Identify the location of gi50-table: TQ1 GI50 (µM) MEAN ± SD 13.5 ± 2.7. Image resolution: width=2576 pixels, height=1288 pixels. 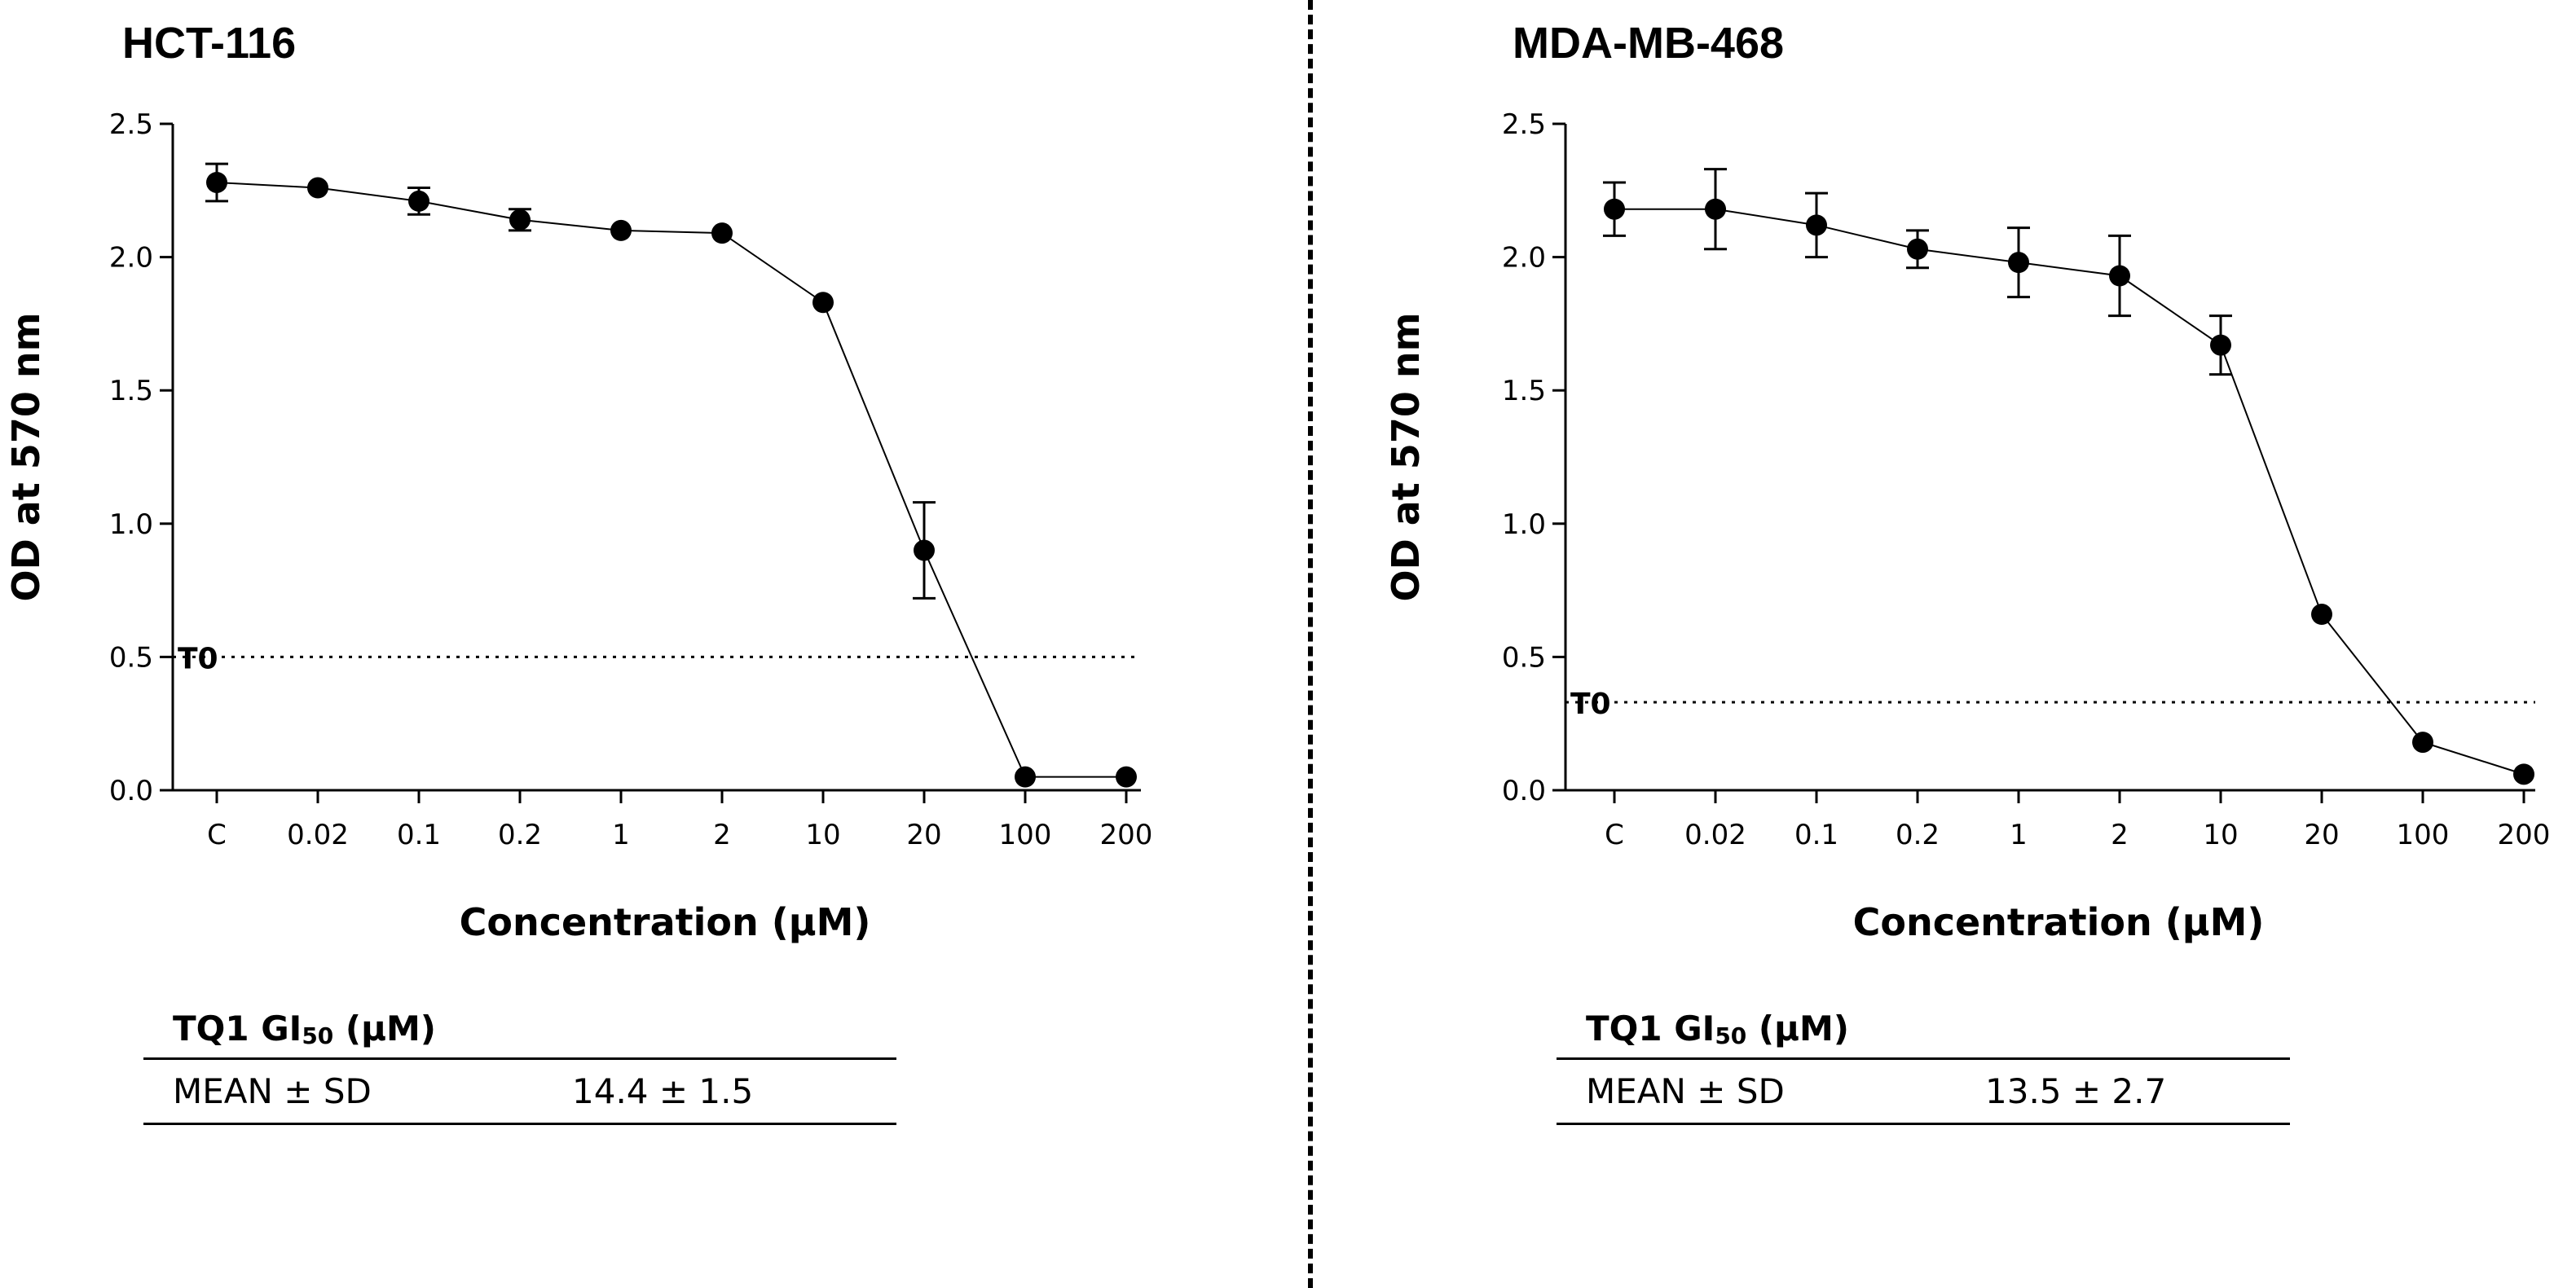
(1924, 1063).